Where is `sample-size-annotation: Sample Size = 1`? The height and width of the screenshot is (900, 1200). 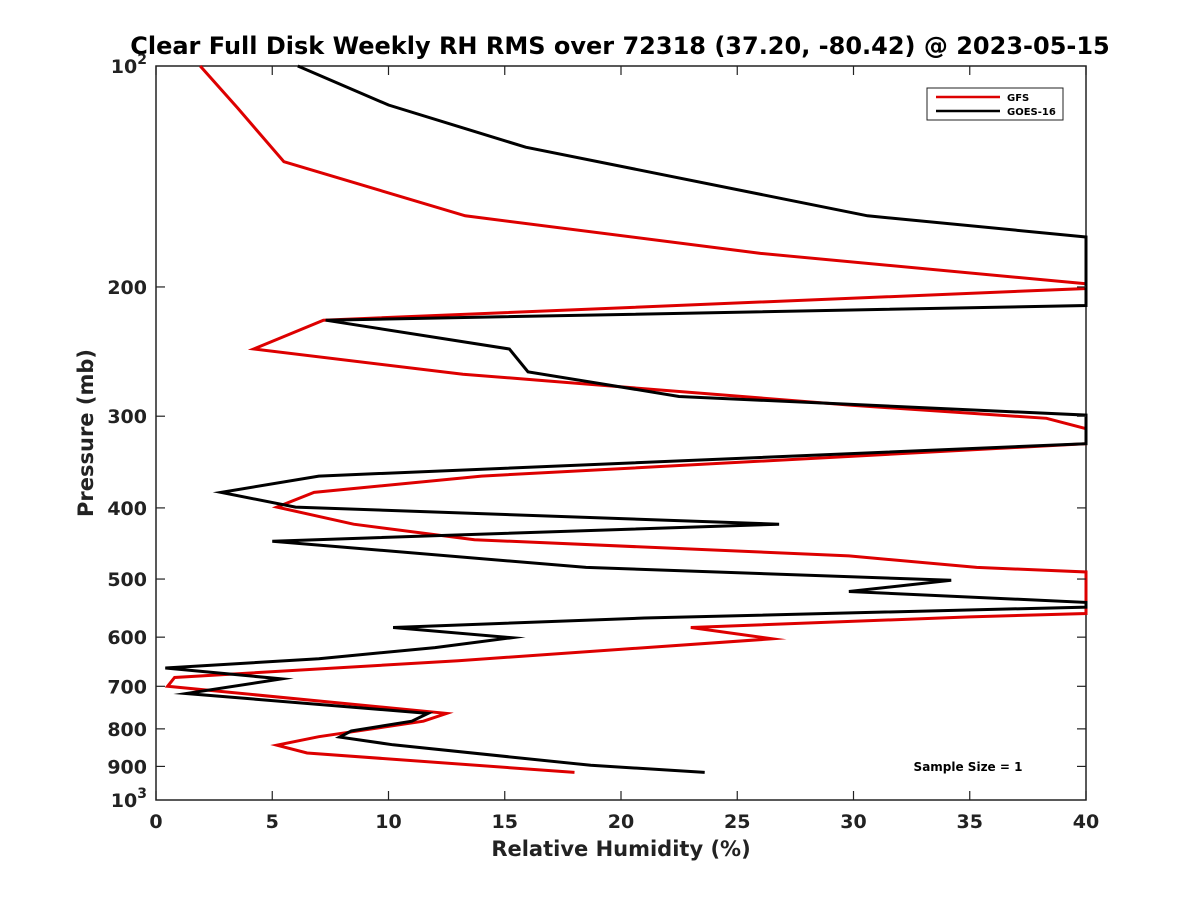 sample-size-annotation: Sample Size = 1 is located at coordinates (968, 767).